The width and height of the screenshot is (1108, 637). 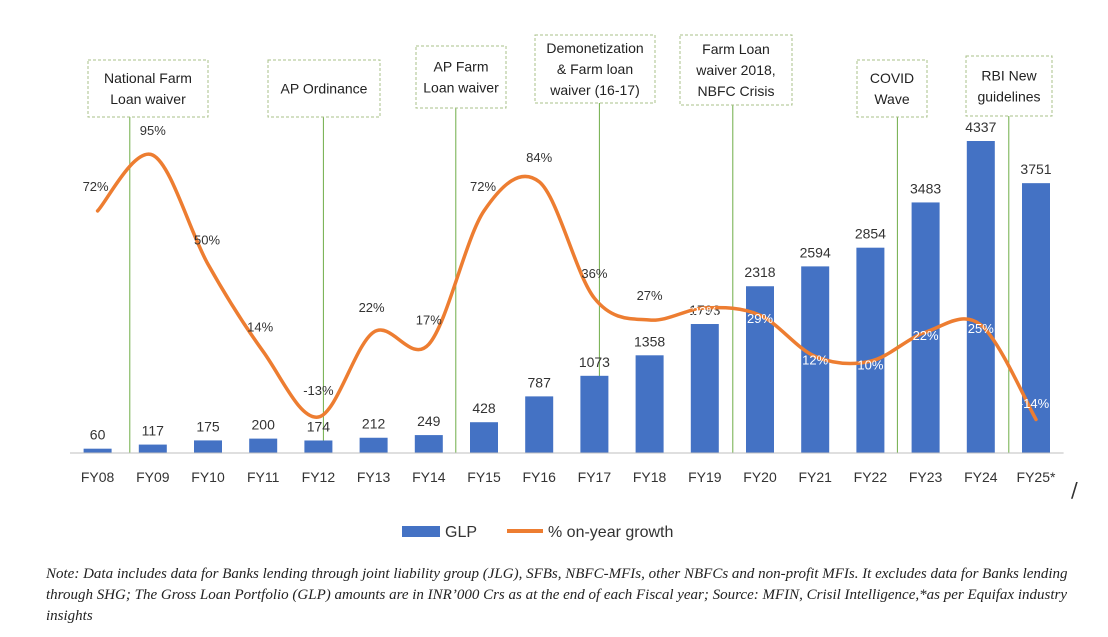 I want to click on glp-value-label: 249, so click(x=429, y=421).